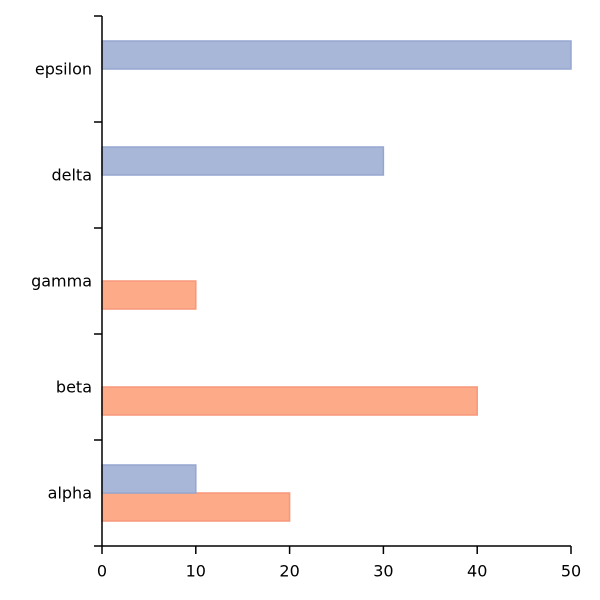 The width and height of the screenshot is (600, 600). I want to click on y-tick-label-delta: delta, so click(71, 175).